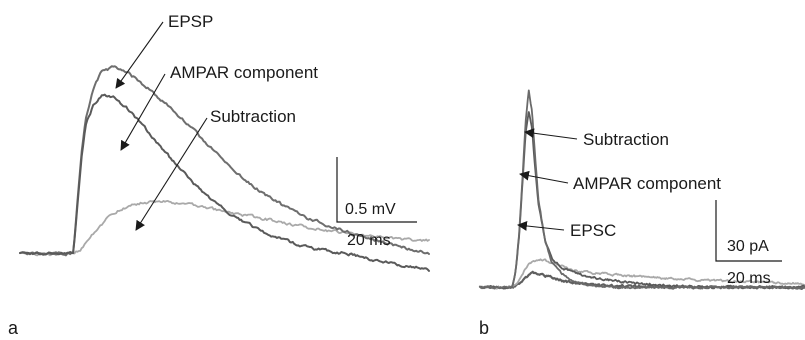  What do you see at coordinates (593, 230) in the screenshot?
I see `epsc-label: EPSC` at bounding box center [593, 230].